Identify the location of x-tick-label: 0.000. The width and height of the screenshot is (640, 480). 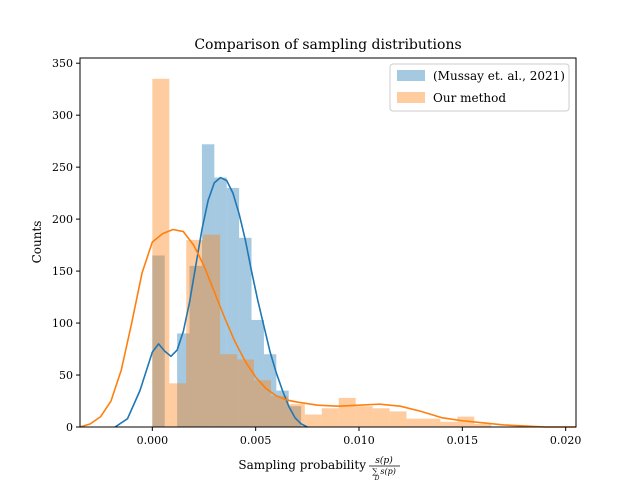
(153, 440).